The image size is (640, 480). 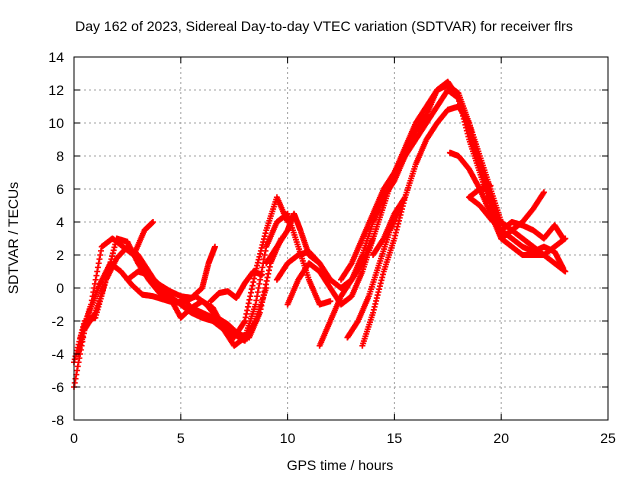 I want to click on x-tick-label: 10, so click(x=288, y=438).